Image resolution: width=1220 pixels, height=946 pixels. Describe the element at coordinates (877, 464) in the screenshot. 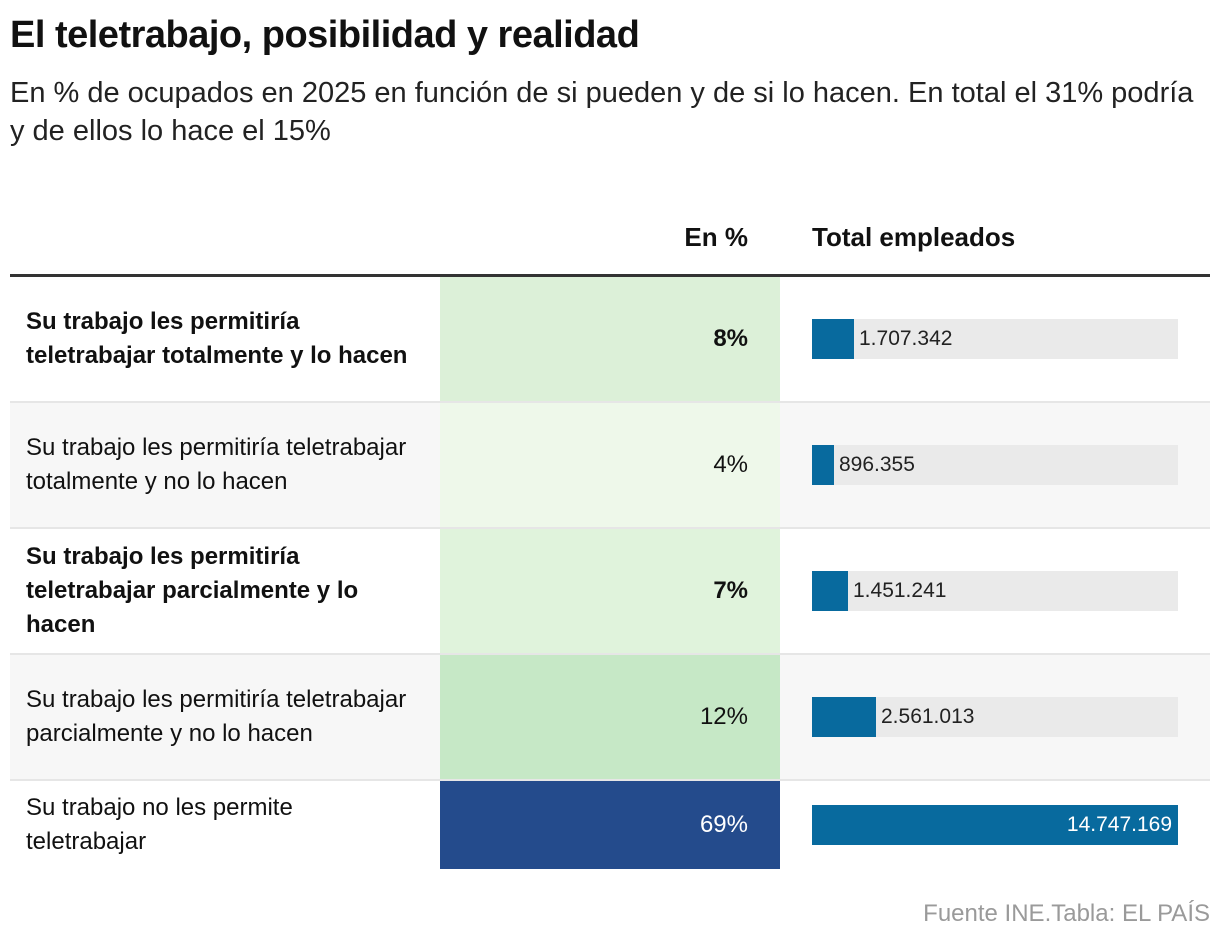

I see `bar-value-label: 896.355` at that location.